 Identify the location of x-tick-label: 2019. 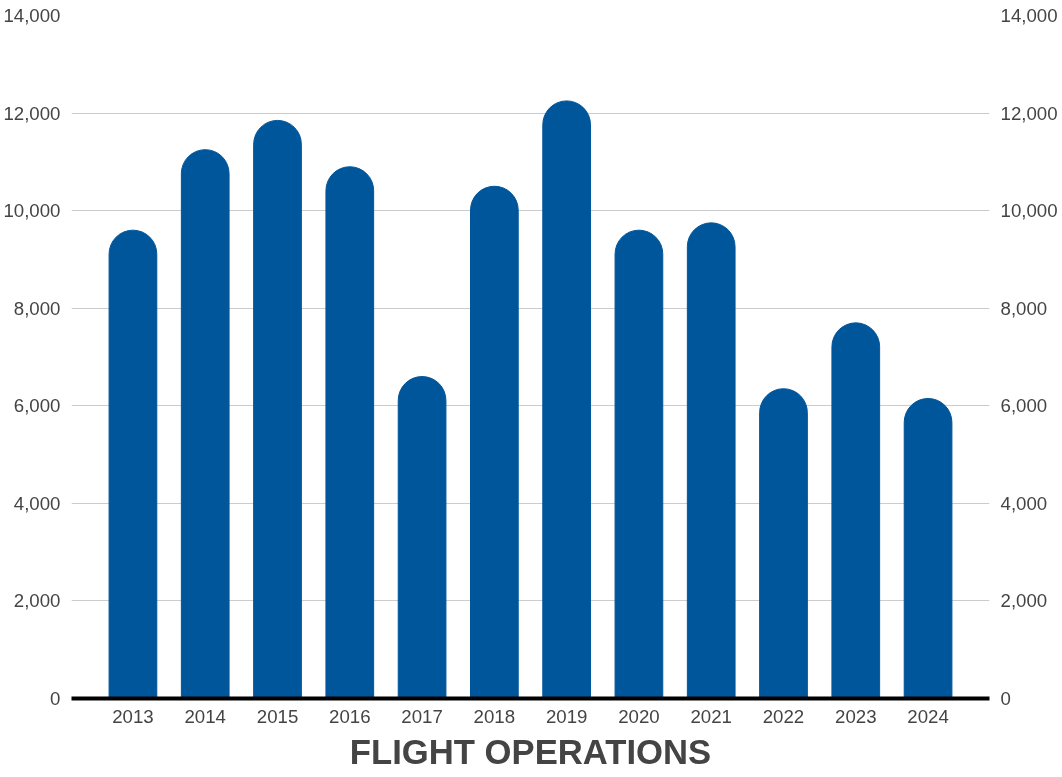
(566, 716).